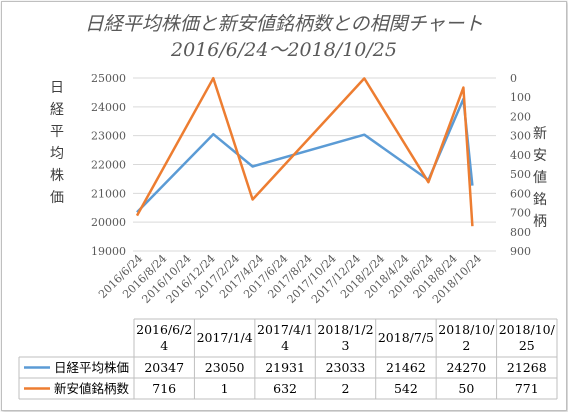 This screenshot has width=568, height=412. What do you see at coordinates (527, 388) in the screenshot?
I see `table-value-cell: 771` at bounding box center [527, 388].